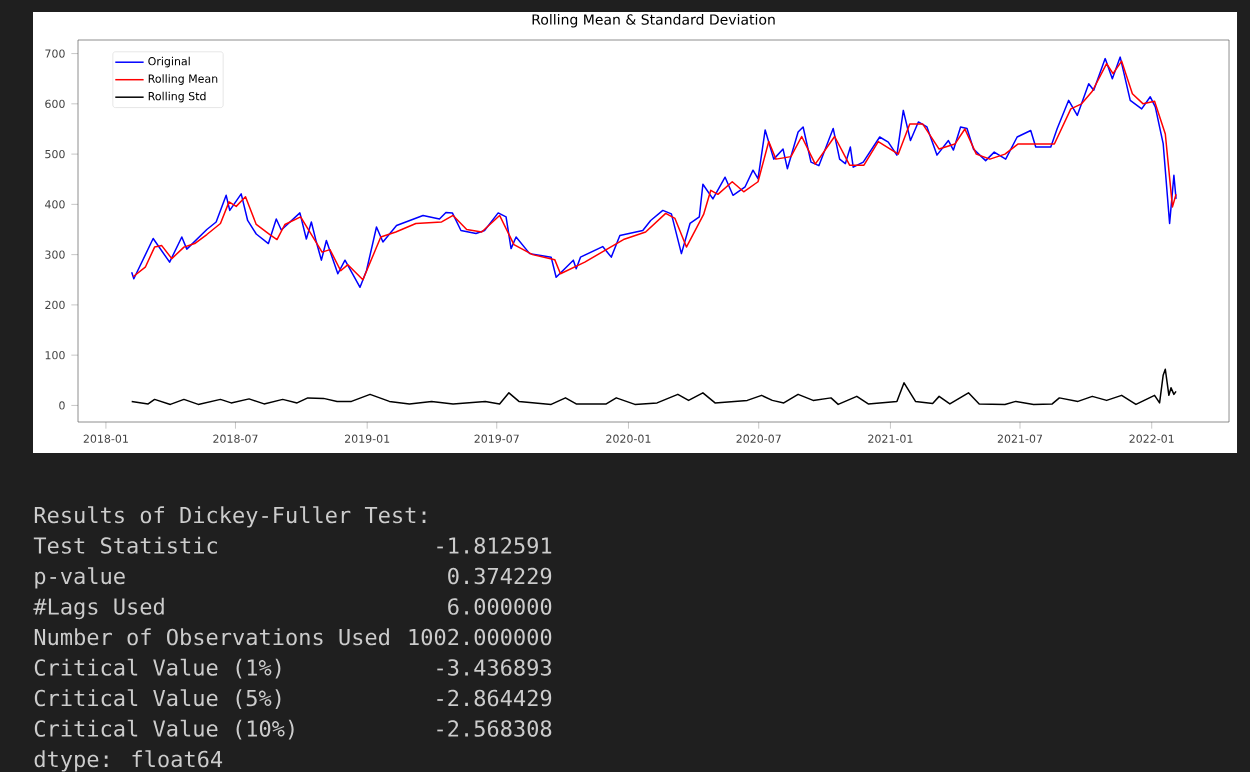 This screenshot has width=1250, height=772. I want to click on text: -1.812591, so click(494, 545).